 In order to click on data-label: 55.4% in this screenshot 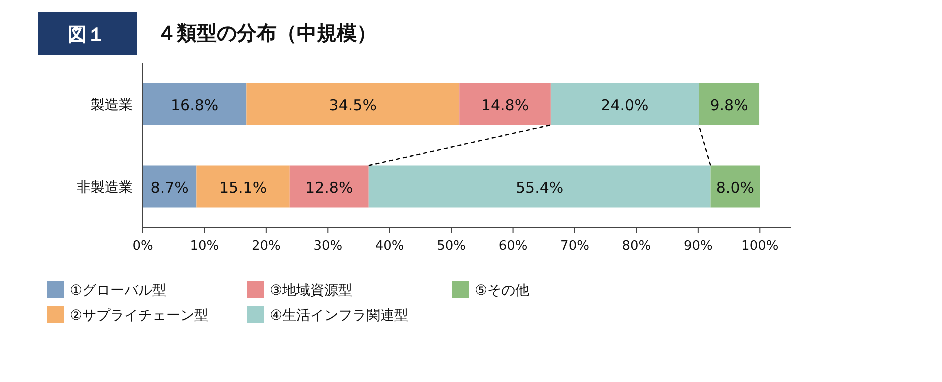, I will do `click(540, 187)`.